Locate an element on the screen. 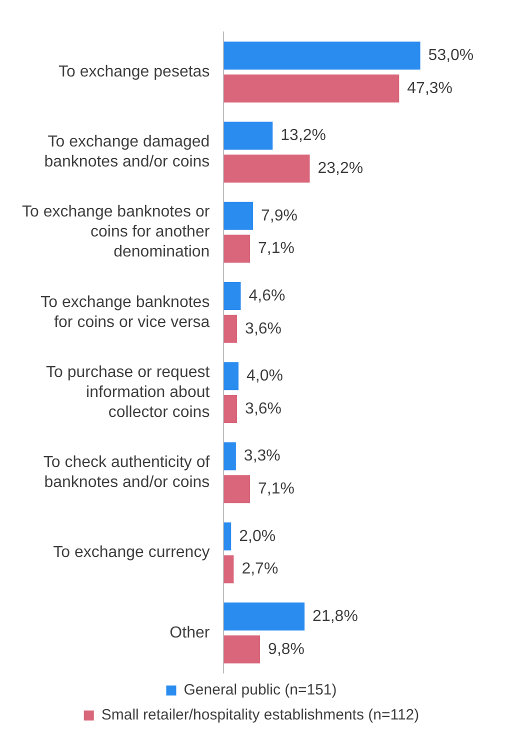 The height and width of the screenshot is (741, 513). data-label: 9,8% is located at coordinates (286, 649).